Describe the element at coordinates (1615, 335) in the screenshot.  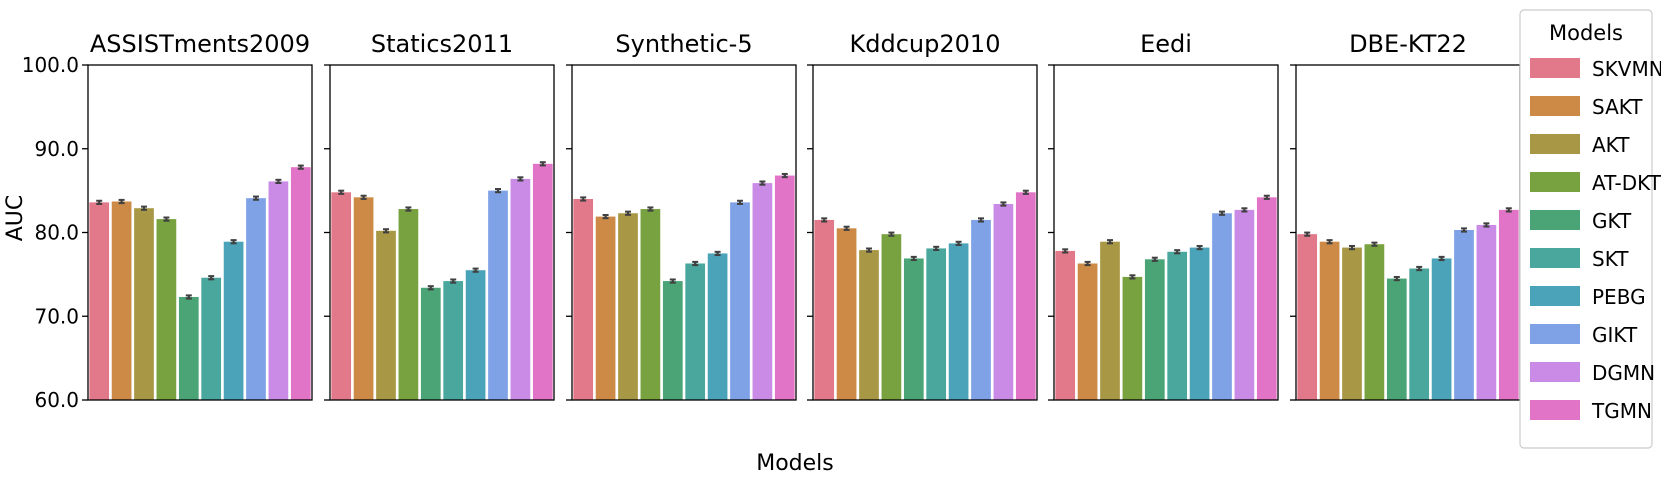
I see `legend-label-gikt: GIKT` at that location.